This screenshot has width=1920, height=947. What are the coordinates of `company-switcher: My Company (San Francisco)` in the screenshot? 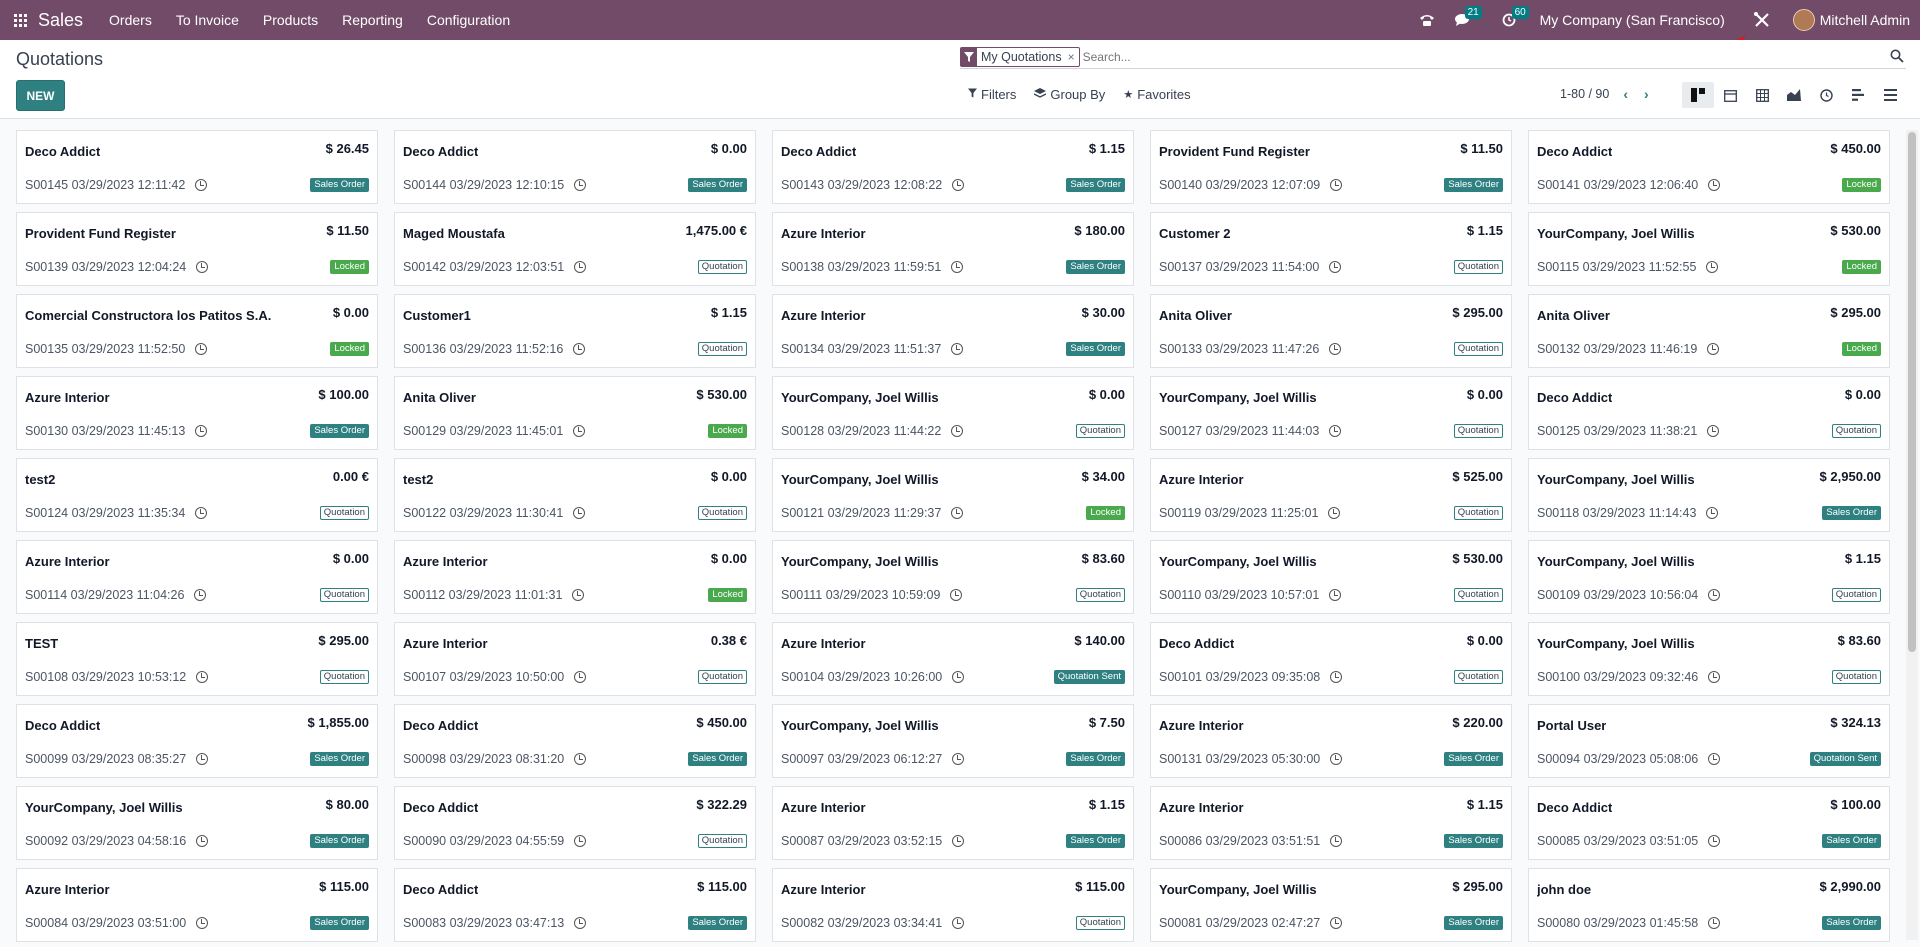 It's located at (1632, 20).